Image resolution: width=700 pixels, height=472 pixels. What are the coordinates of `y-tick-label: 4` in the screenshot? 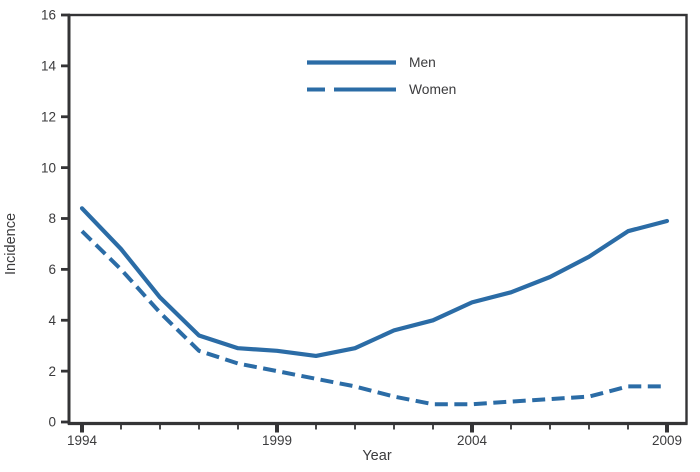 It's located at (52, 320).